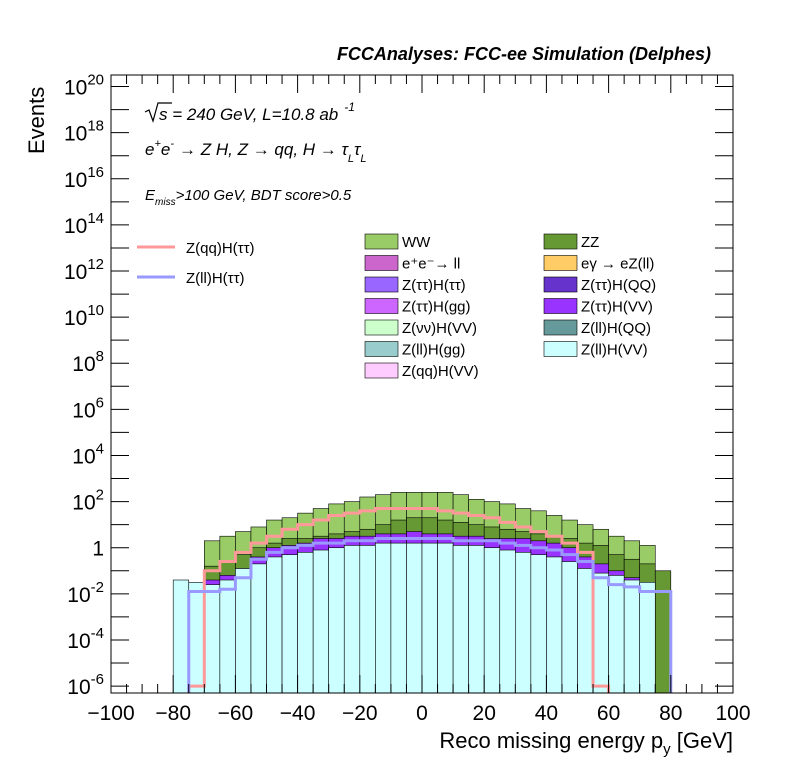 The width and height of the screenshot is (796, 772). I want to click on legend-label: ZZ, so click(590, 242).